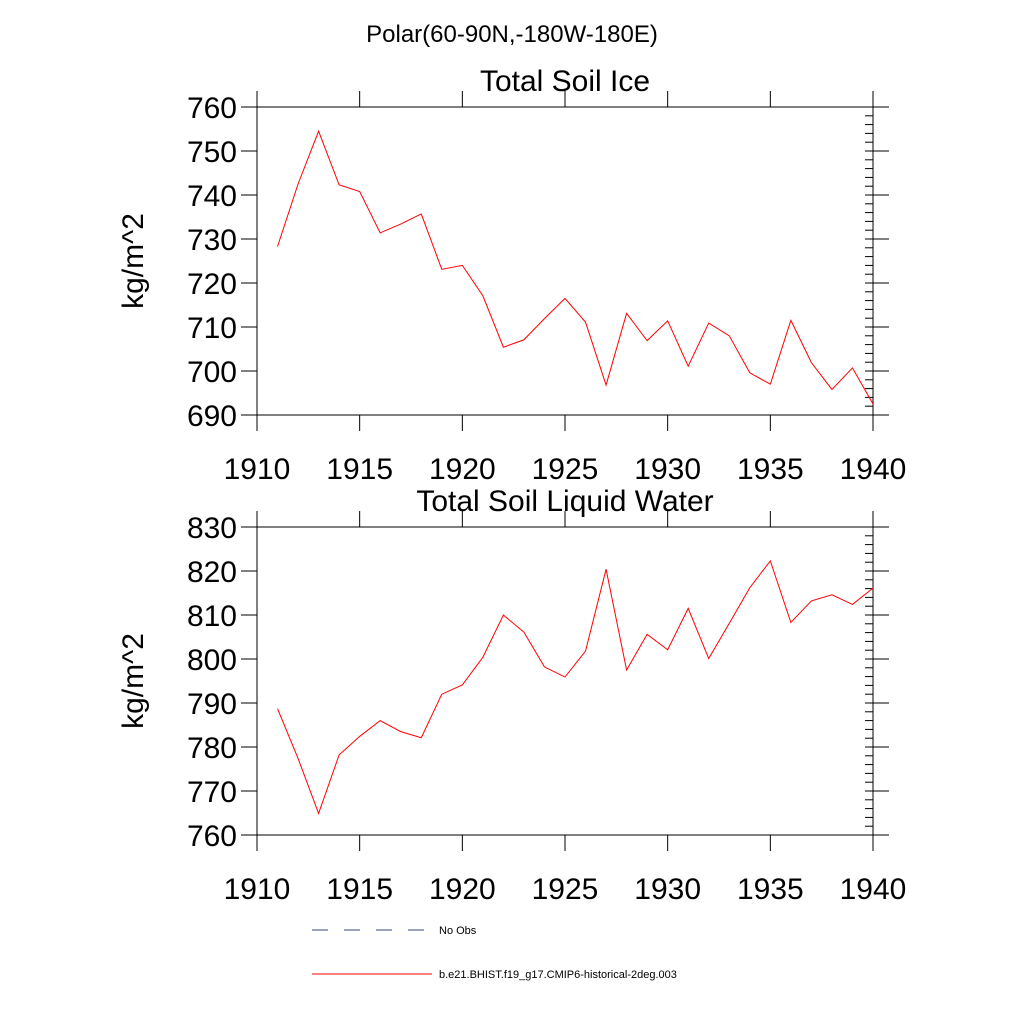 This screenshot has height=1024, width=1024. I want to click on y-tick-label: 780, so click(212, 748).